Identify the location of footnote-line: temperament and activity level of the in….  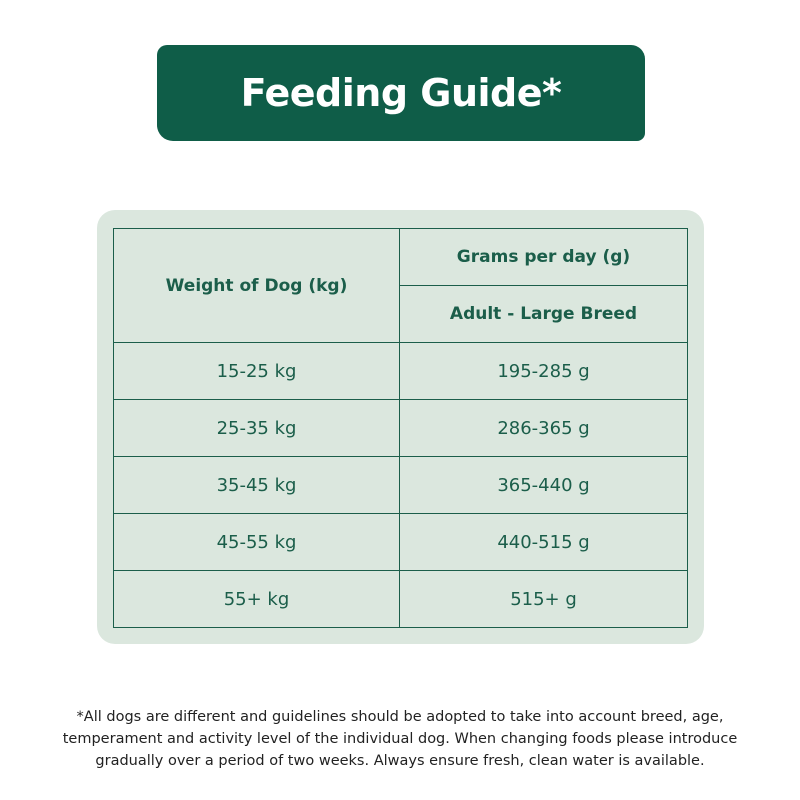
(400, 739).